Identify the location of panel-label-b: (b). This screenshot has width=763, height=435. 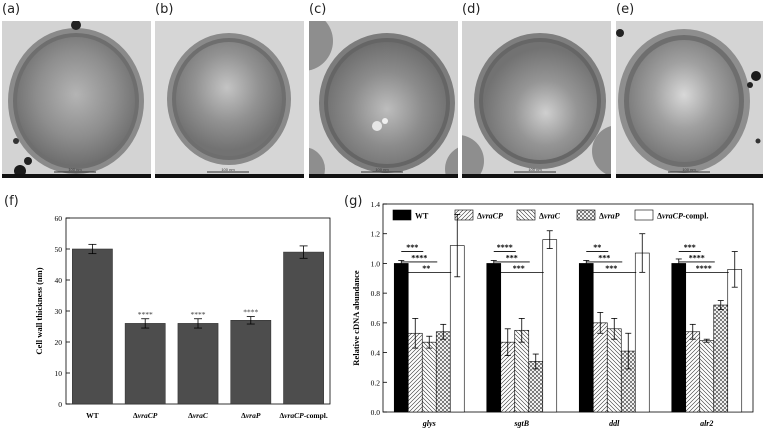
(164, 9).